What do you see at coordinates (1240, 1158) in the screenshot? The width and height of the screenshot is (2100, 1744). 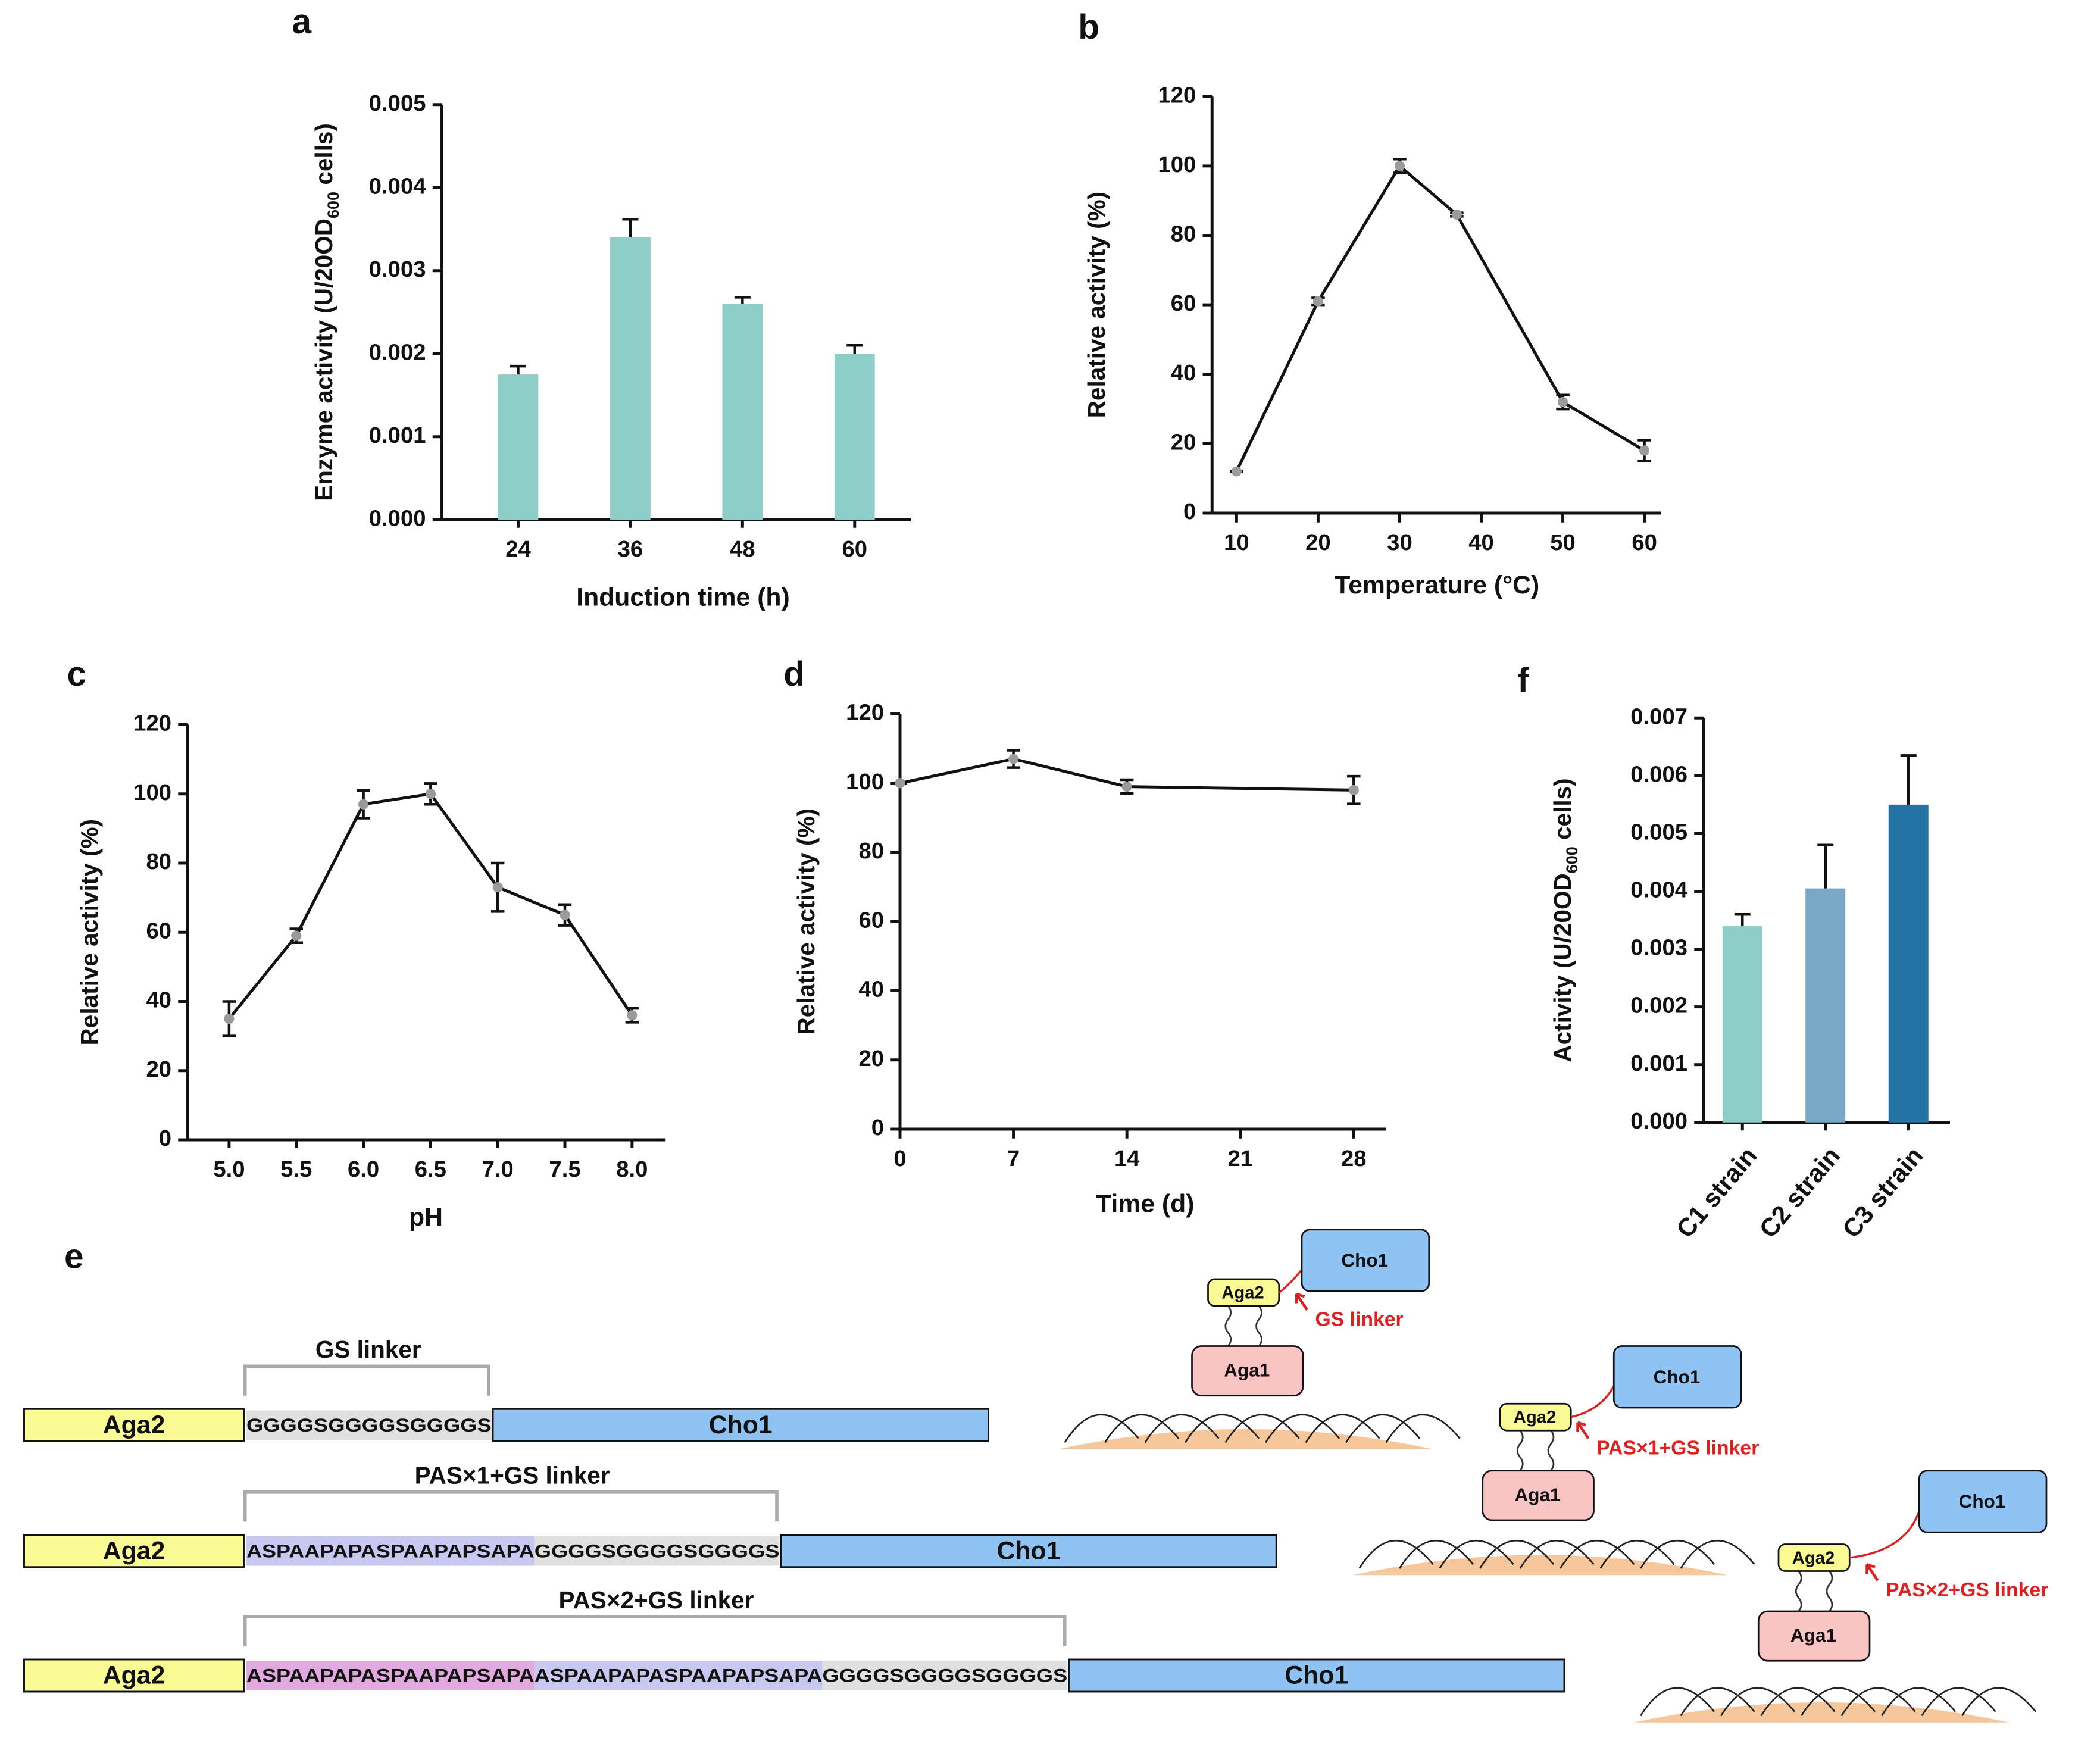 I see `x-tick-label: 21` at bounding box center [1240, 1158].